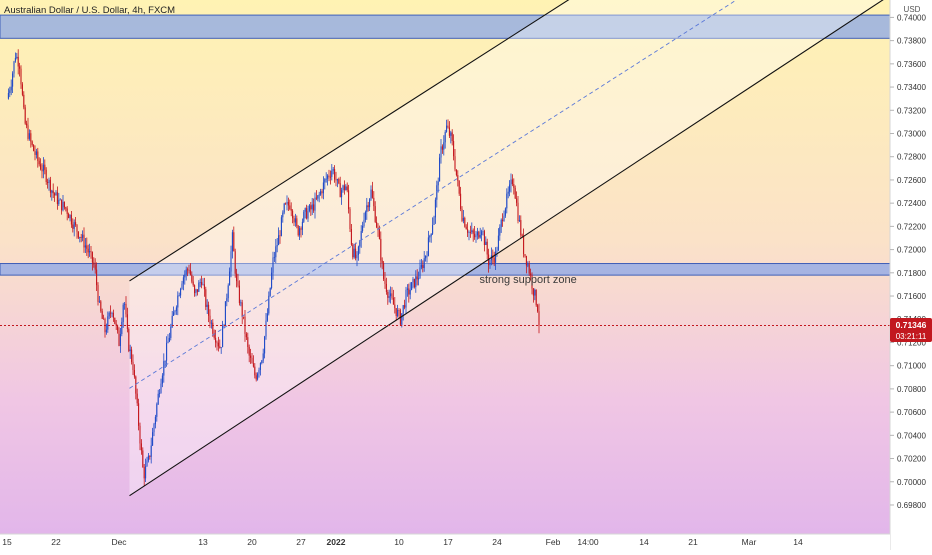 Image resolution: width=932 pixels, height=555 pixels. I want to click on x-tick-label: 14, so click(644, 542).